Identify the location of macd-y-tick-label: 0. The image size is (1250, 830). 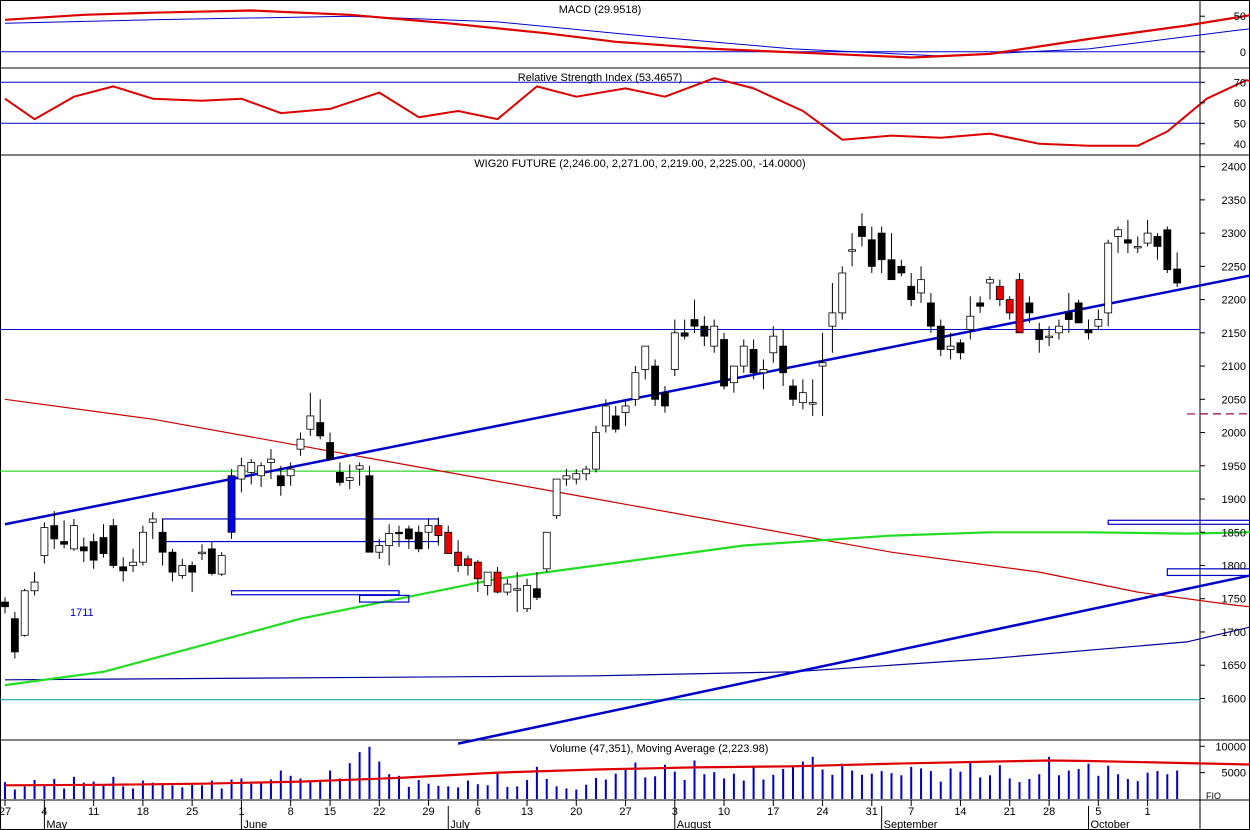
(1243, 53).